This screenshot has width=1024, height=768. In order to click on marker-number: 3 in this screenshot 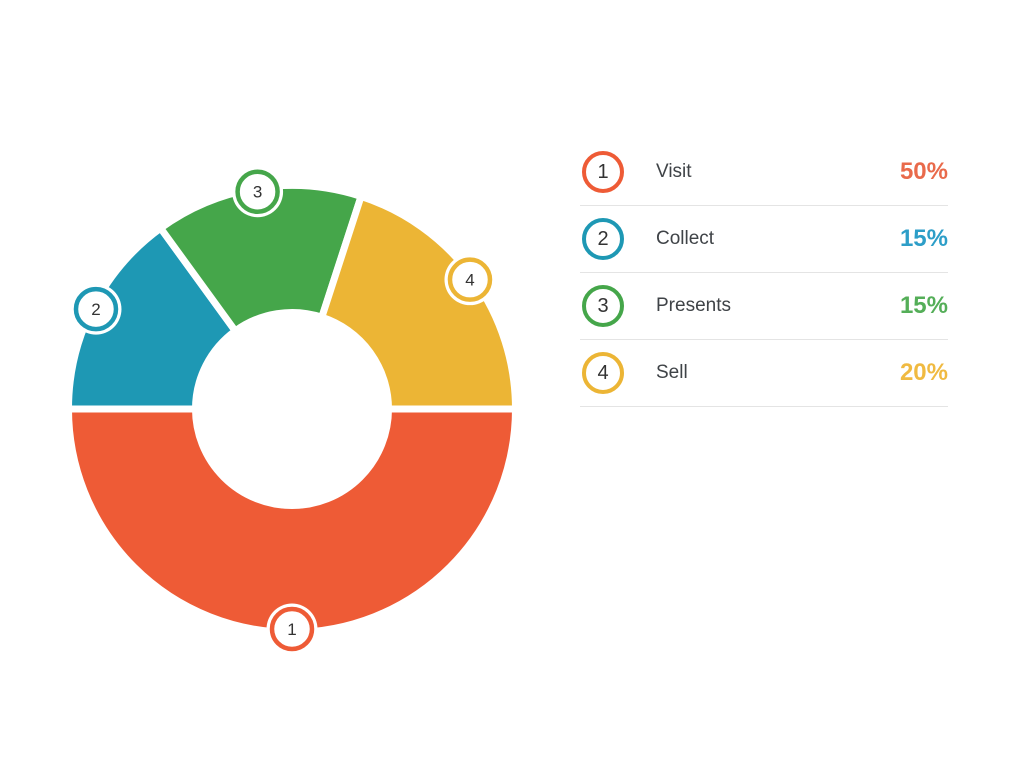, I will do `click(257, 192)`.